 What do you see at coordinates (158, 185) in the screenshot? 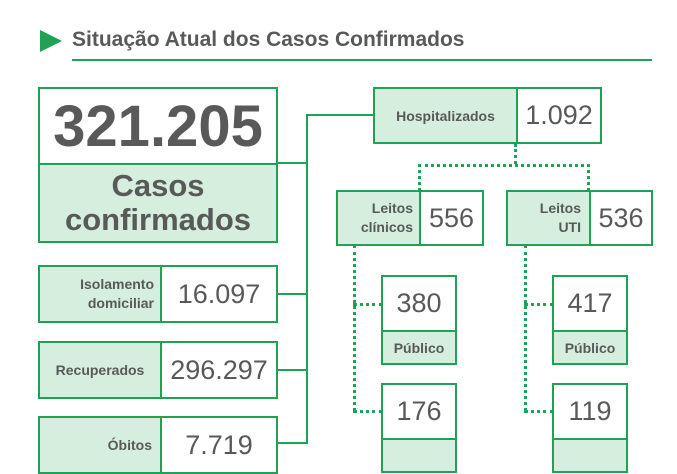
I see `total-cases-label-line1: Casos` at bounding box center [158, 185].